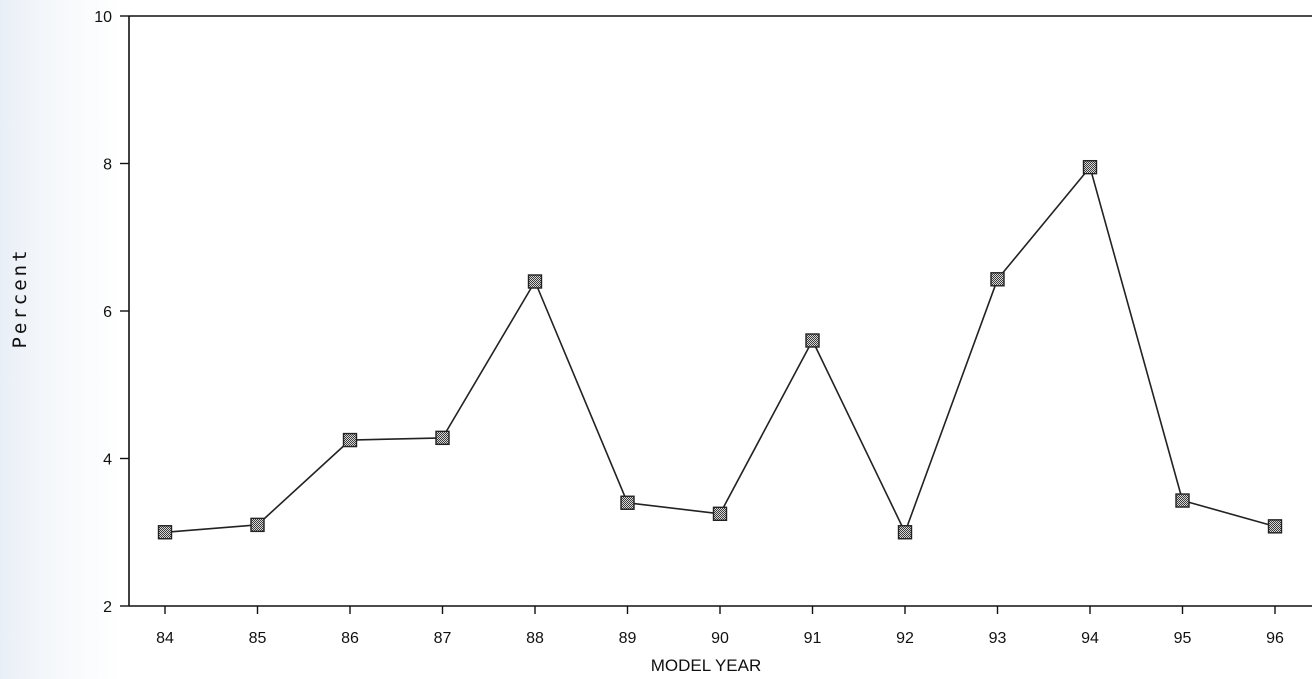 Image resolution: width=1312 pixels, height=679 pixels. What do you see at coordinates (706, 665) in the screenshot?
I see `x-axis-title: MODEL YEAR` at bounding box center [706, 665].